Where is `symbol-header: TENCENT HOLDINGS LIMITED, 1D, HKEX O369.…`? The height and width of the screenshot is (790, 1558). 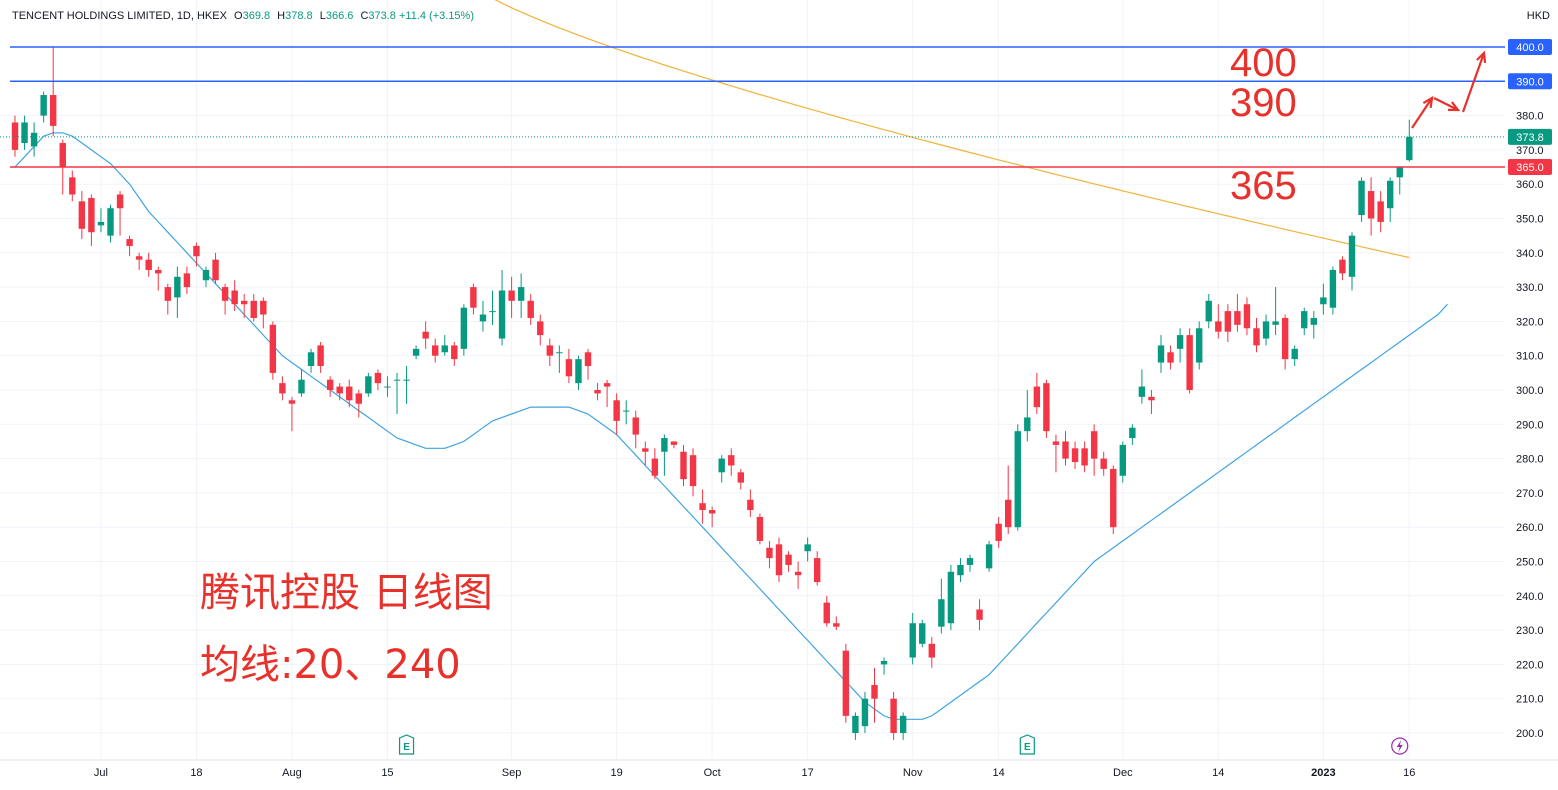
symbol-header: TENCENT HOLDINGS LIMITED, 1D, HKEX O369.… is located at coordinates (243, 16).